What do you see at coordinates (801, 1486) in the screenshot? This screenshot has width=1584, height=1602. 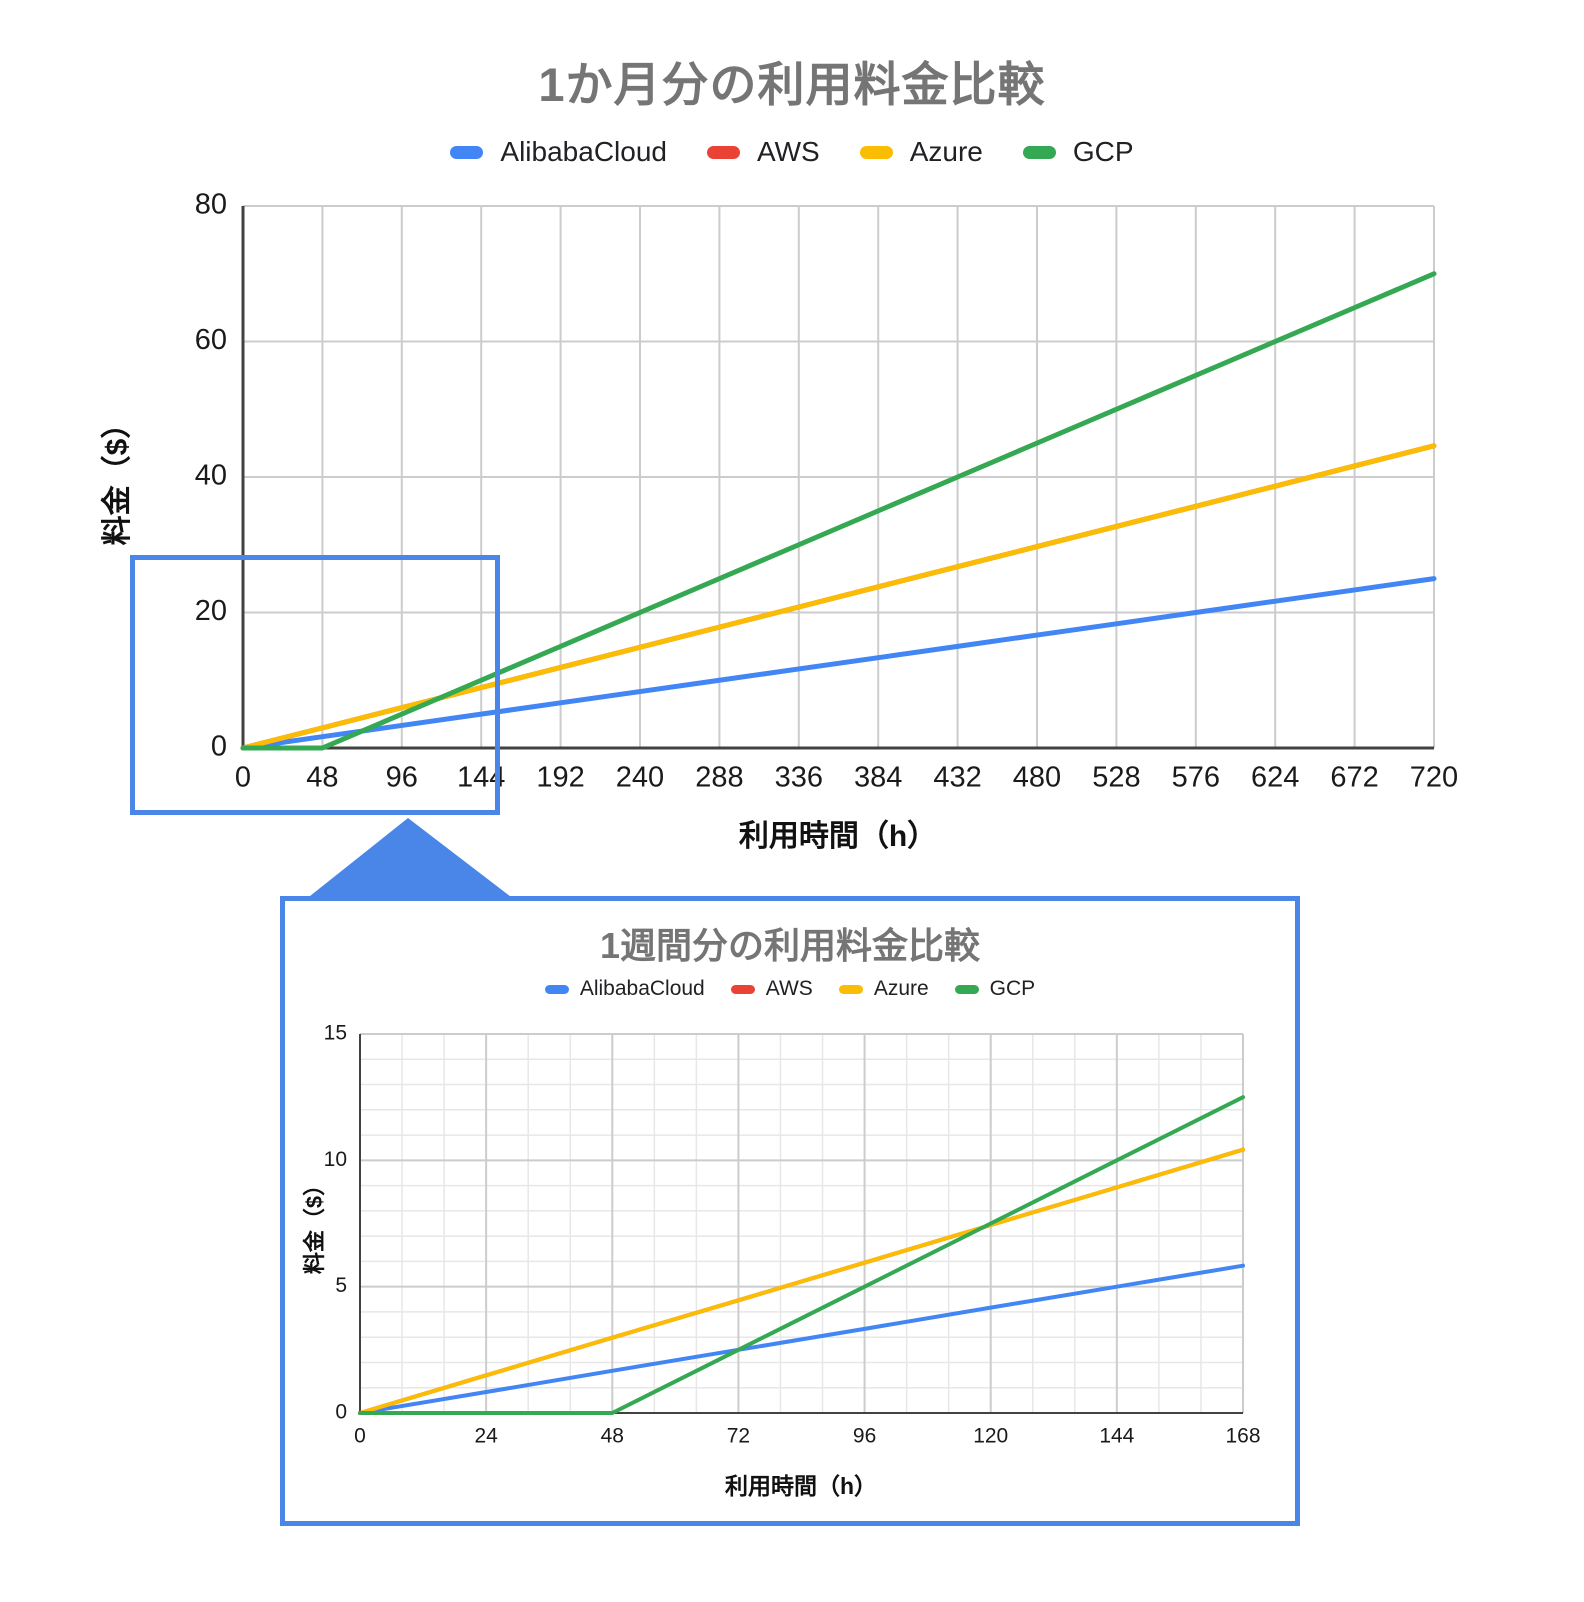 I see `weekly-x-axis-title: 利用時間（h）` at bounding box center [801, 1486].